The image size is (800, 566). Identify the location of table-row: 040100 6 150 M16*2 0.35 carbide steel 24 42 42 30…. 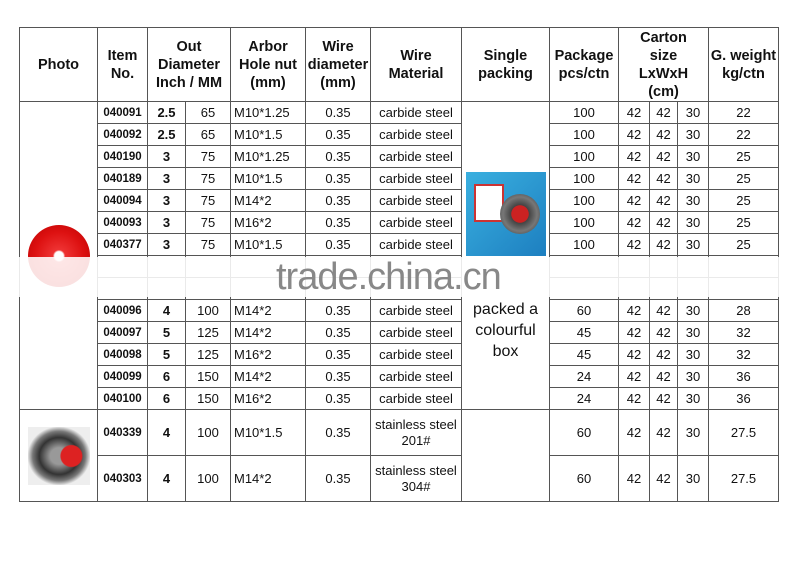
(399, 398).